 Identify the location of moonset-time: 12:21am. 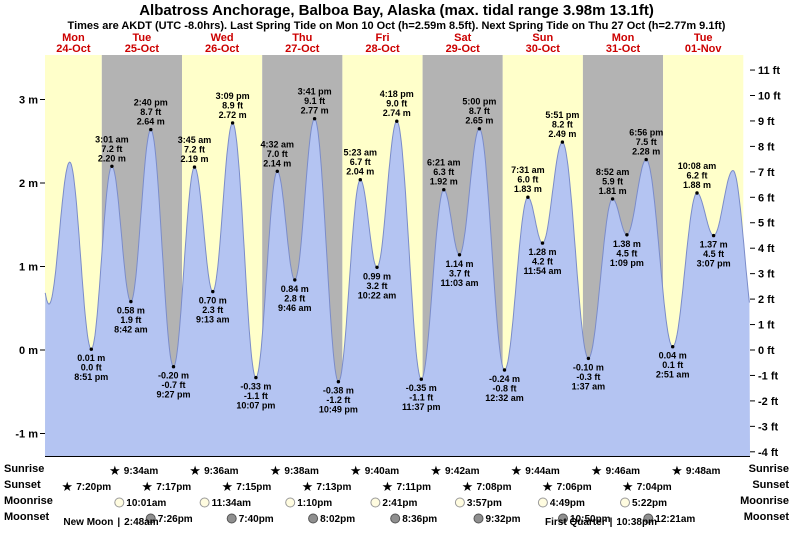
(675, 519).